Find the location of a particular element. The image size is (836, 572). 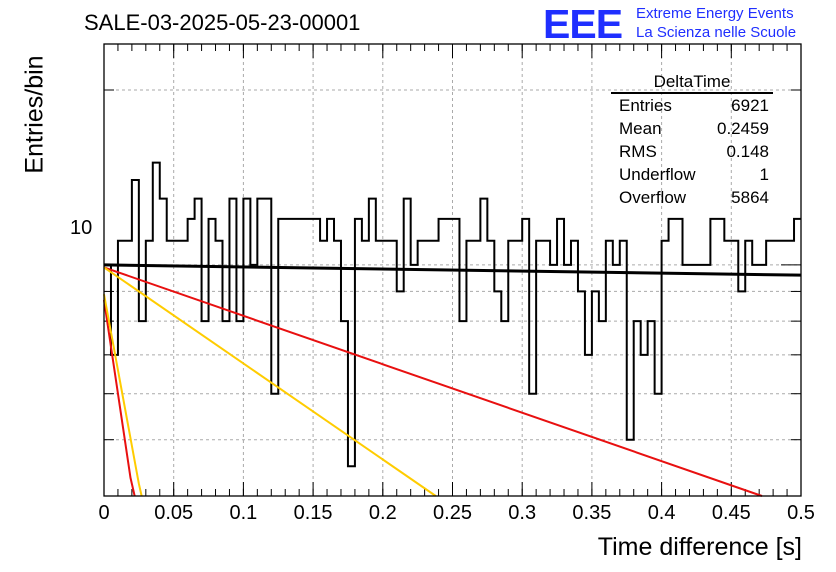

stats-row-rms: RMS 0.148 is located at coordinates (692, 151).